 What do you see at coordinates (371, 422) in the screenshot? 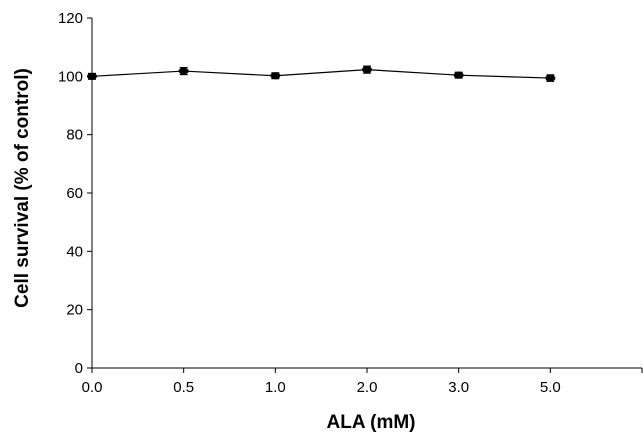
I see `x-axis-title: ALA (mM)` at bounding box center [371, 422].